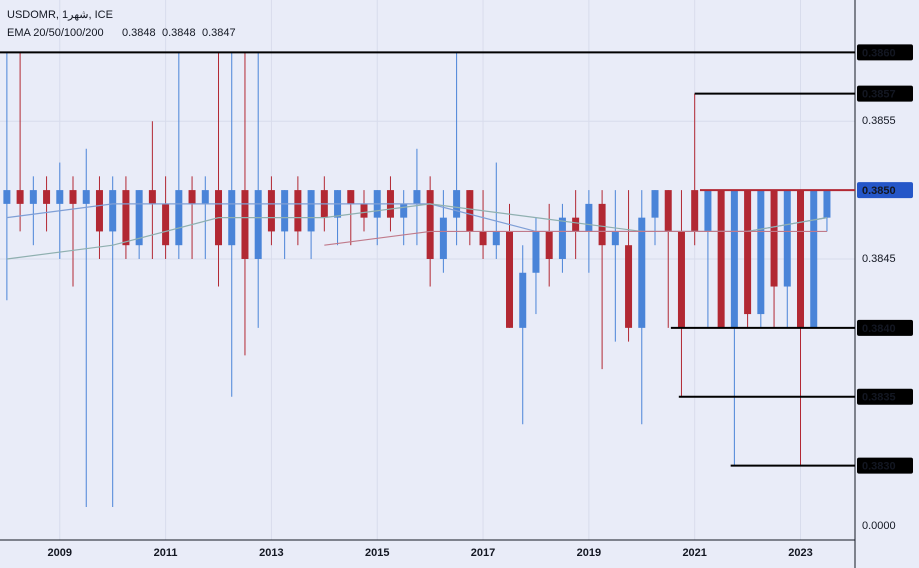  What do you see at coordinates (166, 553) in the screenshot?
I see `x-tick-label: 2011` at bounding box center [166, 553].